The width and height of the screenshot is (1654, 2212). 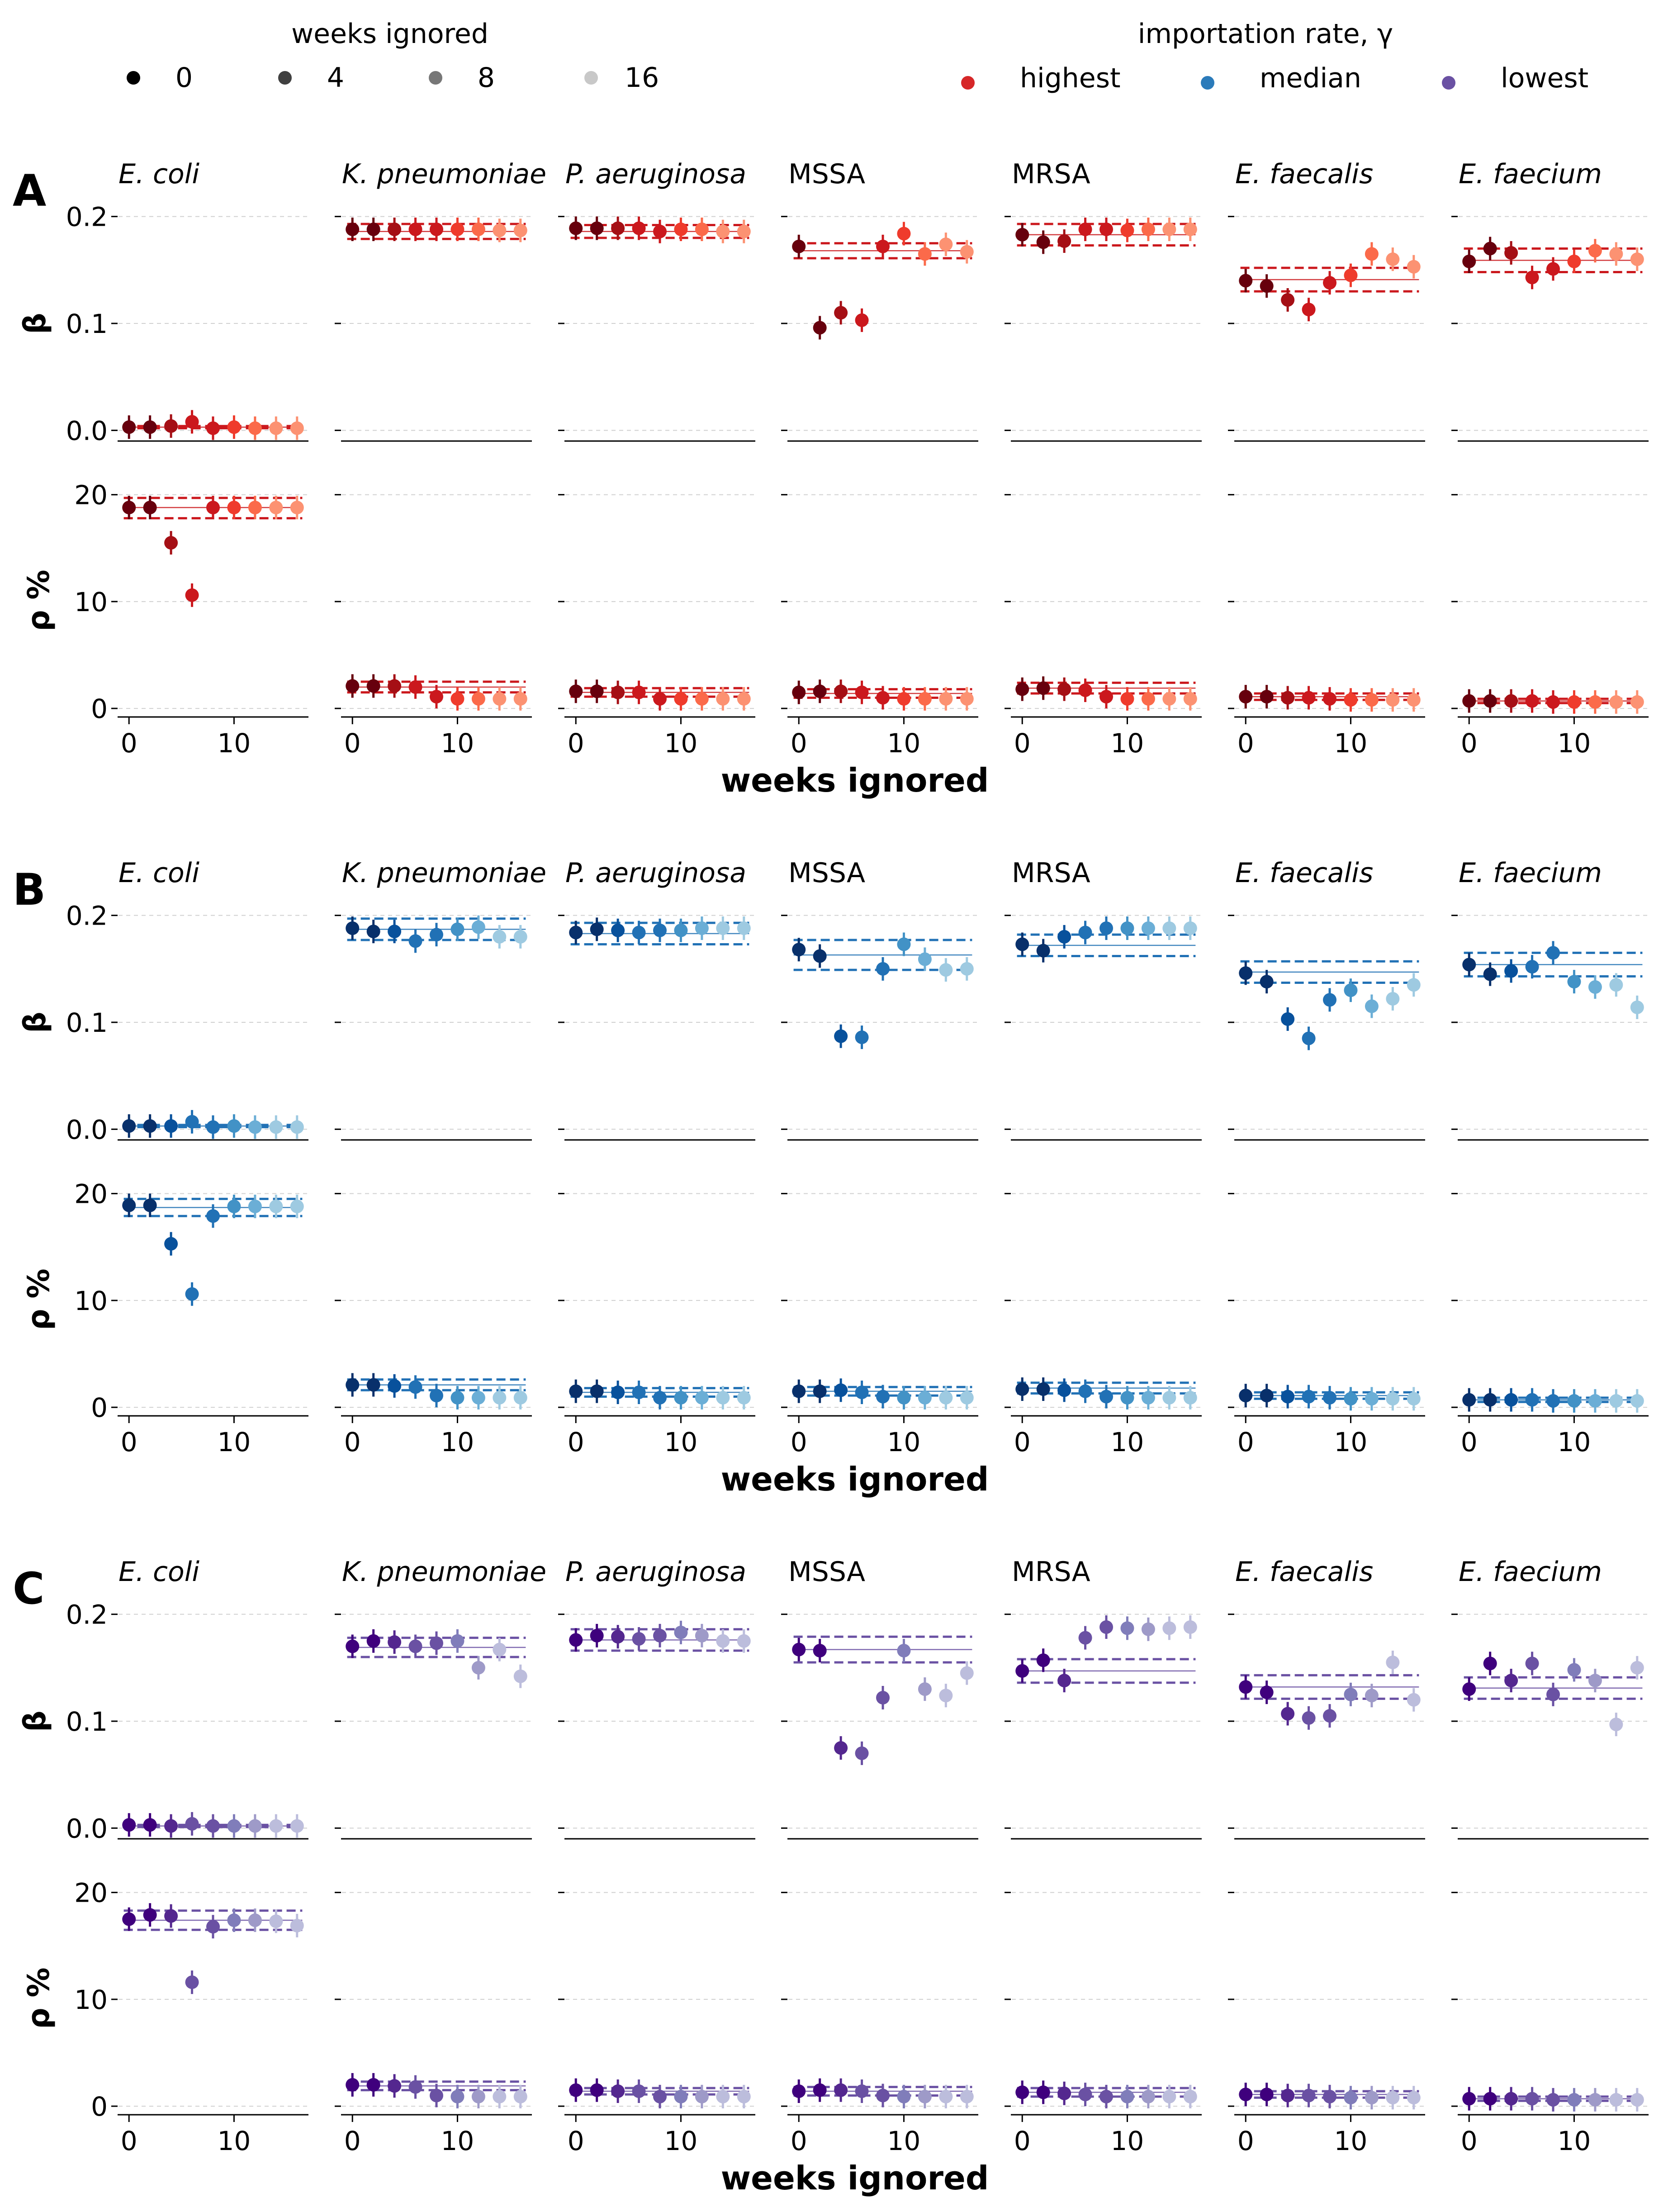 I want to click on legend-importation-title: importation rate, γ, so click(x=1265, y=34).